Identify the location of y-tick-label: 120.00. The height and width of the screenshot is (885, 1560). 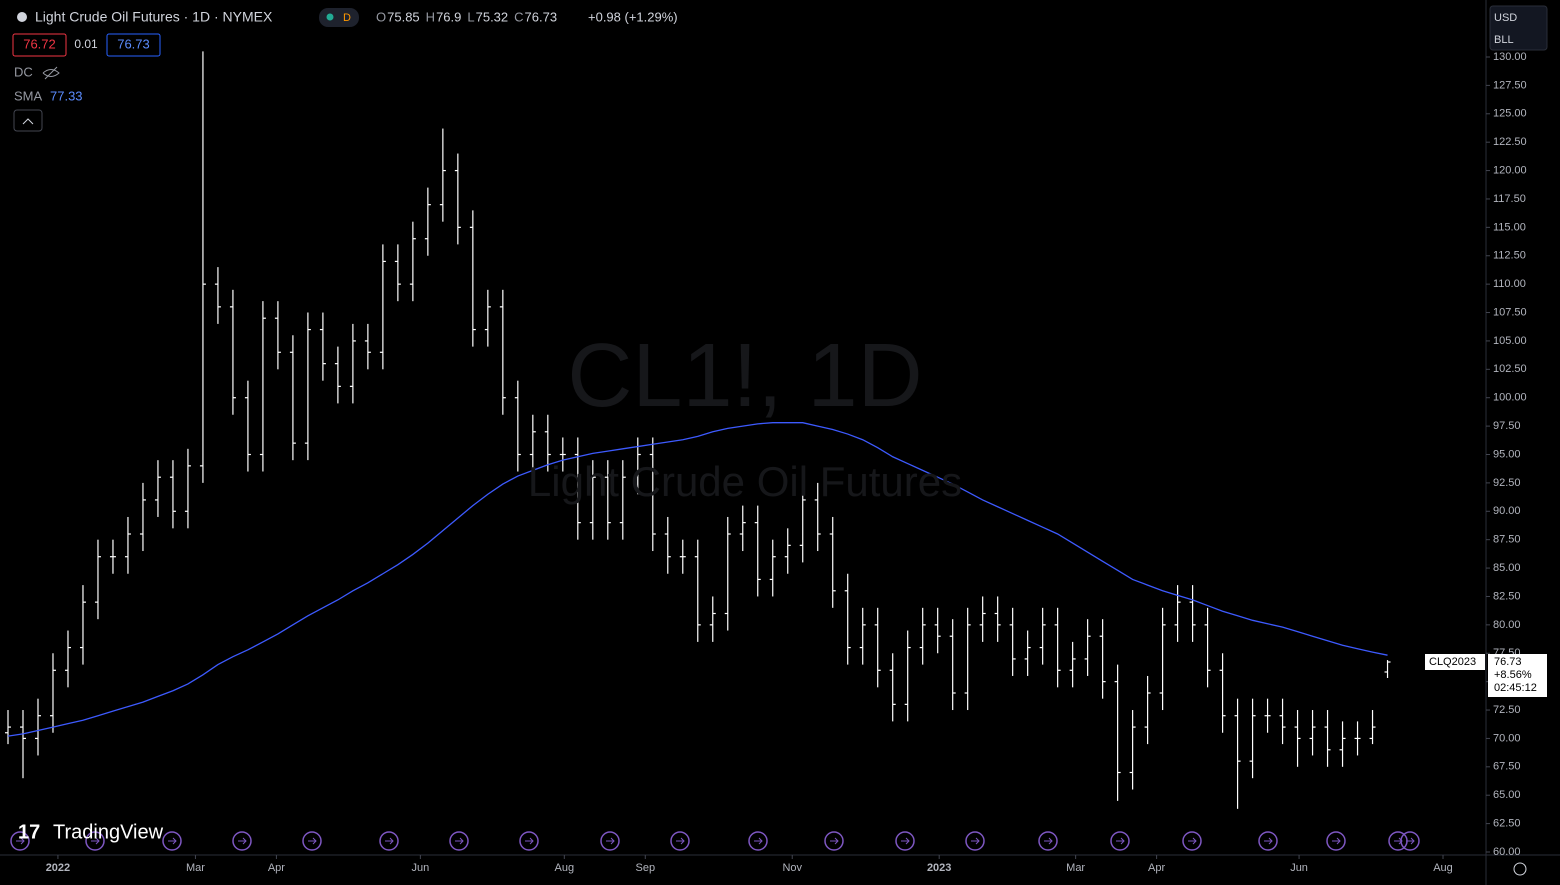
(1510, 170).